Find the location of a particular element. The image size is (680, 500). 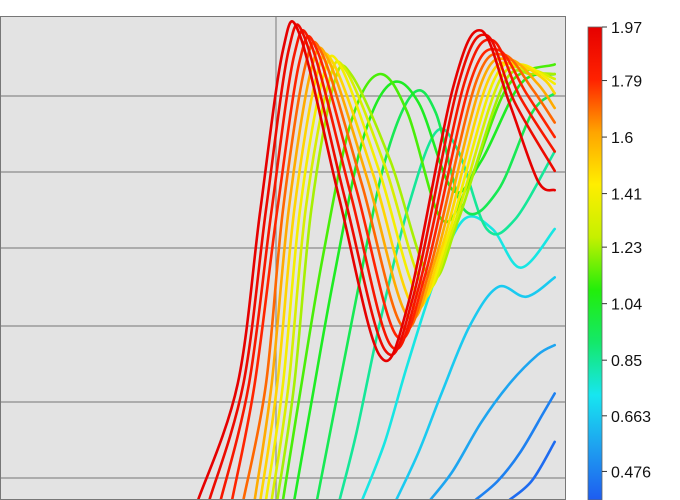

color-bar-tick-label: 1.79 is located at coordinates (626, 82).